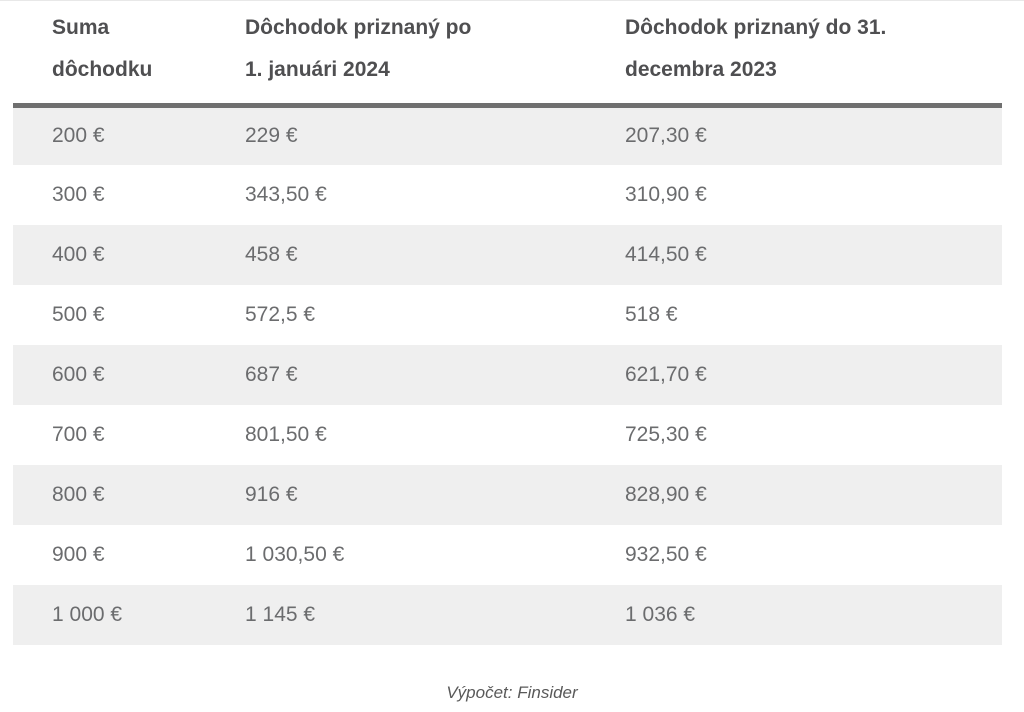  Describe the element at coordinates (512, 692) in the screenshot. I see `source-caption: Výpočet: Finsider` at that location.